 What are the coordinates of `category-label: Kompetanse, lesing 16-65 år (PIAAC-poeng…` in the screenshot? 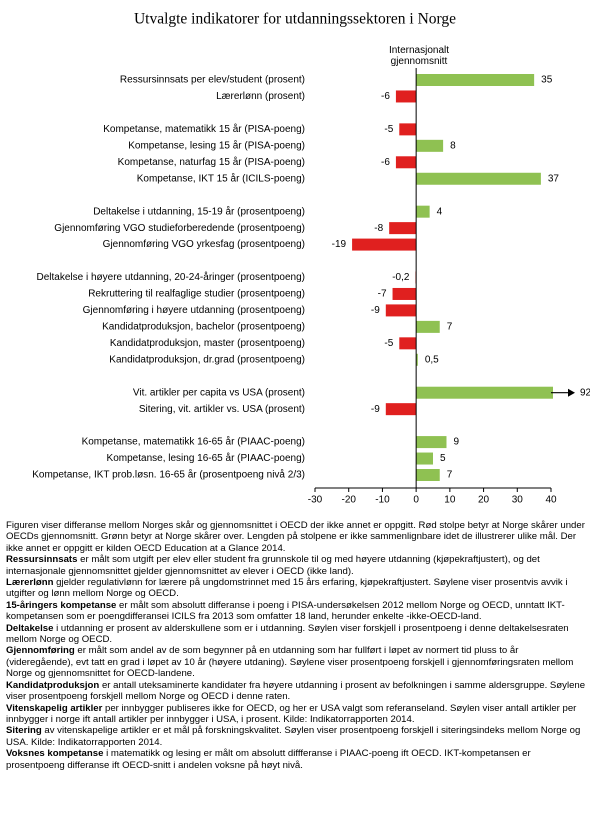 It's located at (206, 458).